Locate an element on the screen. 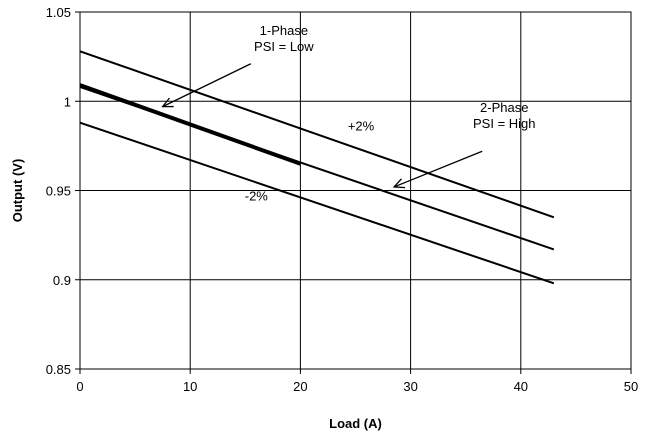 Image resolution: width=651 pixels, height=437 pixels. series-line-nominal-1-phase is located at coordinates (190, 124).